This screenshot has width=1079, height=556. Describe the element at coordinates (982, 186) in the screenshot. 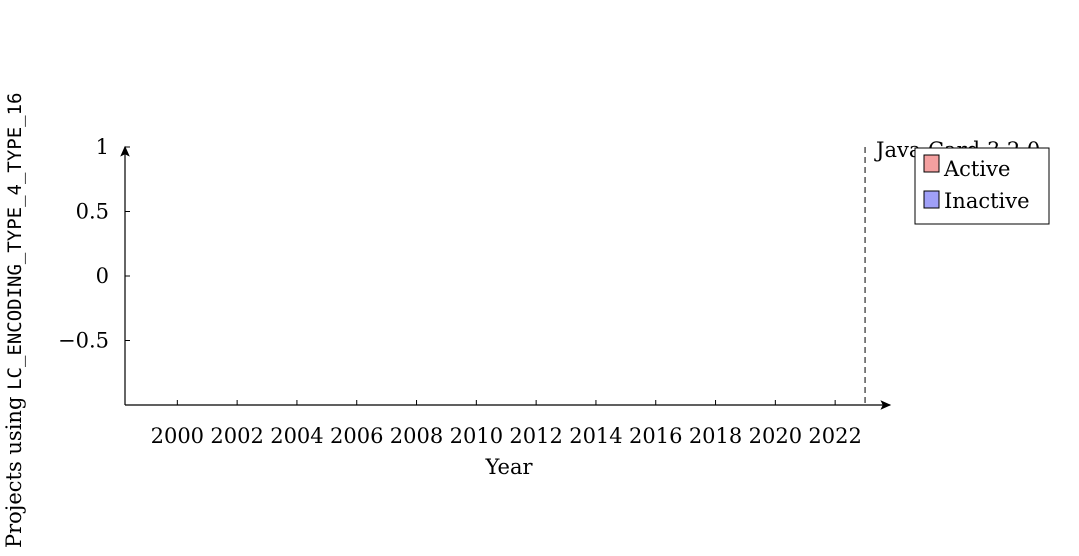

I see `legend: Active Inactive` at that location.